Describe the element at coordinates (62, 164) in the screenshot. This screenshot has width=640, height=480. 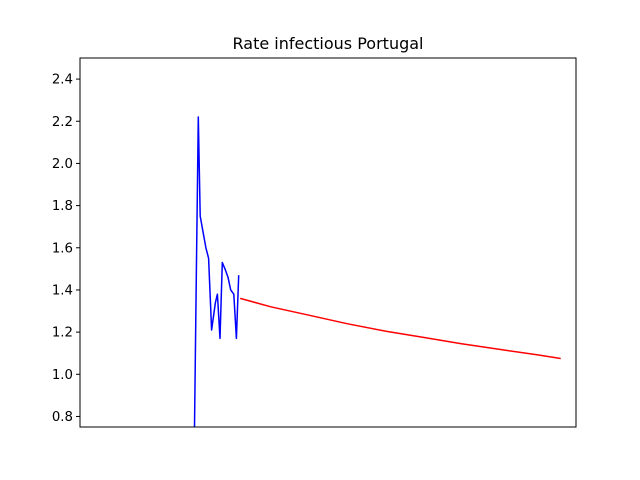
I see `y-tick-label: 2.0` at that location.